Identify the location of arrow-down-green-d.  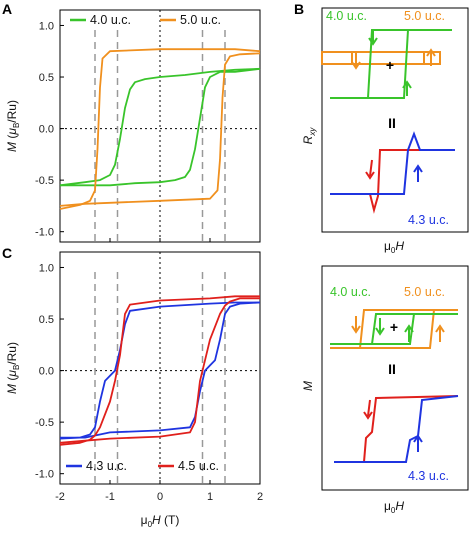
(380, 327).